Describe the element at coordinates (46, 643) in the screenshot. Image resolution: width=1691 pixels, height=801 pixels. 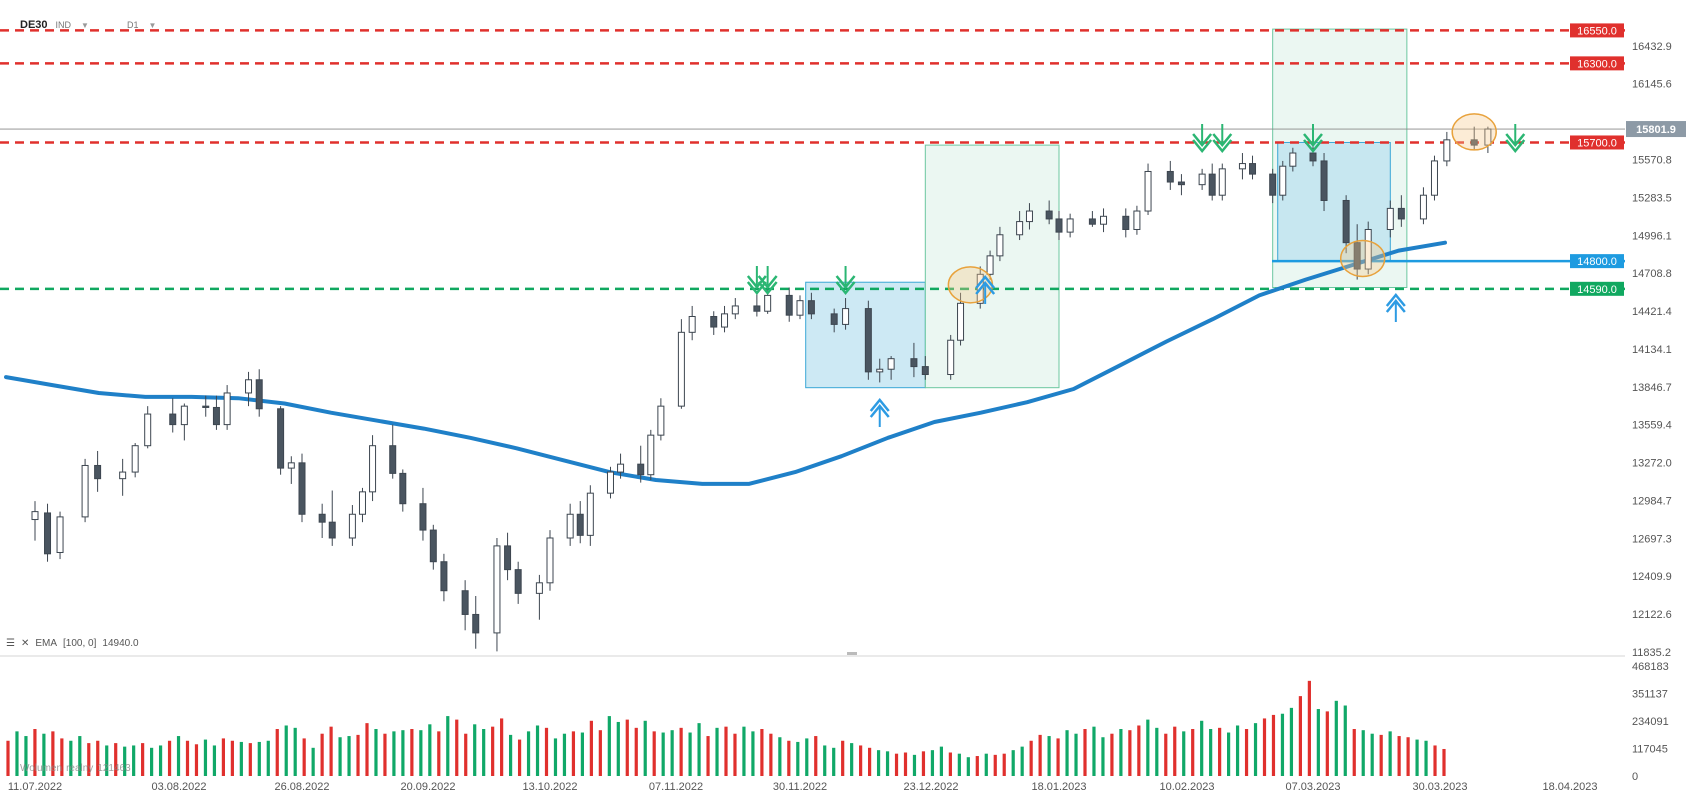
I see `indicator-name: EMA` at that location.